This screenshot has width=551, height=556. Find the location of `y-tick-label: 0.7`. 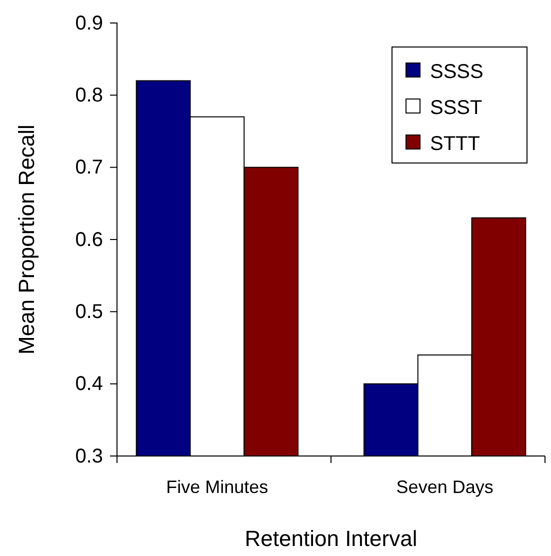

y-tick-label: 0.7 is located at coordinates (89, 167).